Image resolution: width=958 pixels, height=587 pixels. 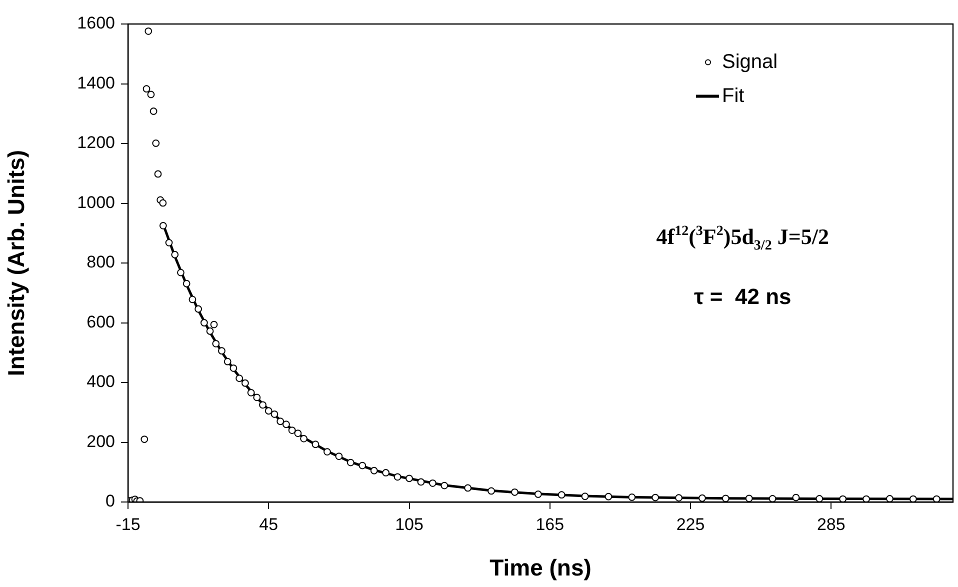 I want to click on y-tick-label: 200, so click(x=100, y=441).